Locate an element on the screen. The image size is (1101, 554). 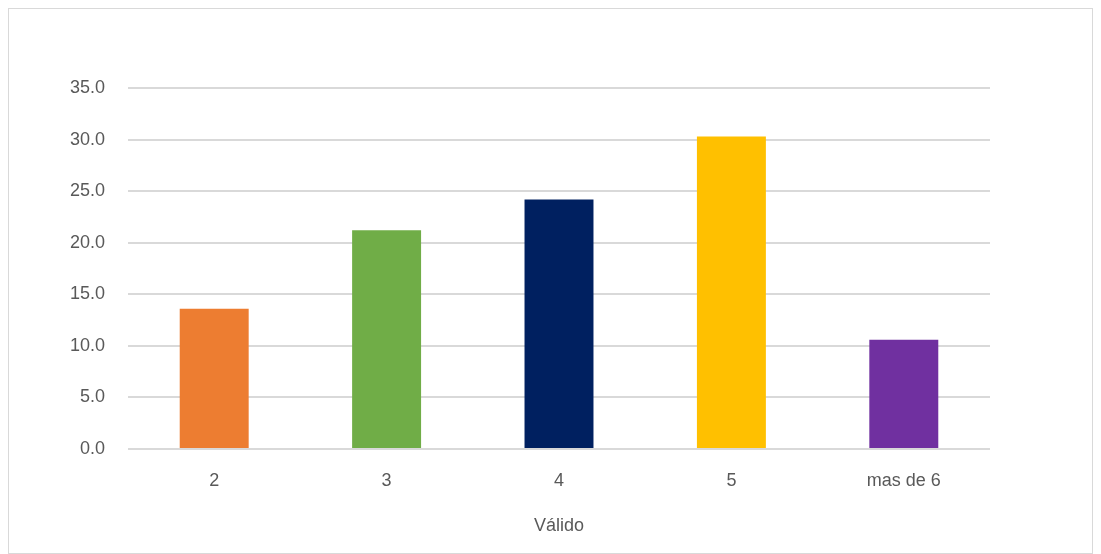
x-tick-label: 4 is located at coordinates (559, 479).